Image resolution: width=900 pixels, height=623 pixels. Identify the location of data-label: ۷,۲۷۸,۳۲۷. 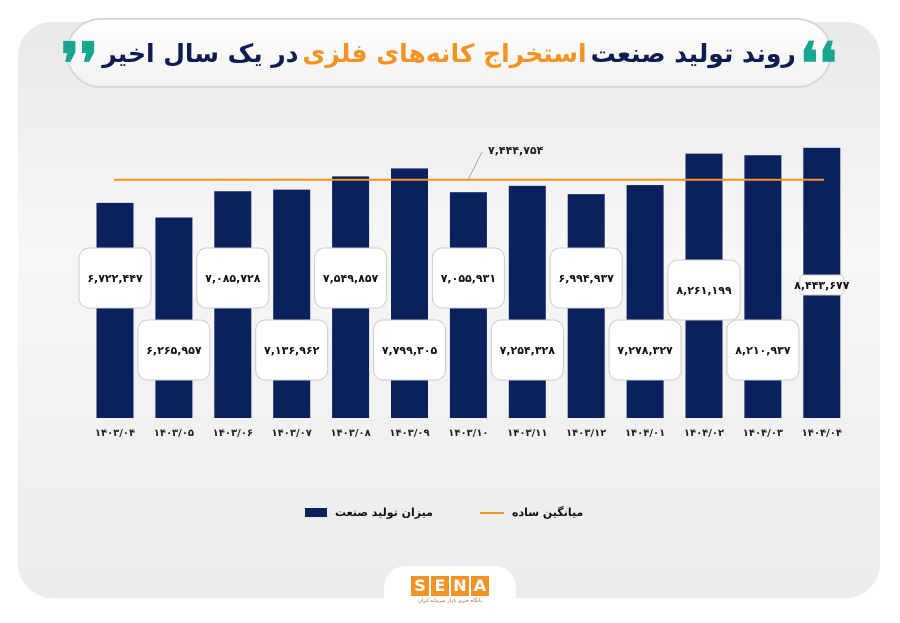
(645, 350).